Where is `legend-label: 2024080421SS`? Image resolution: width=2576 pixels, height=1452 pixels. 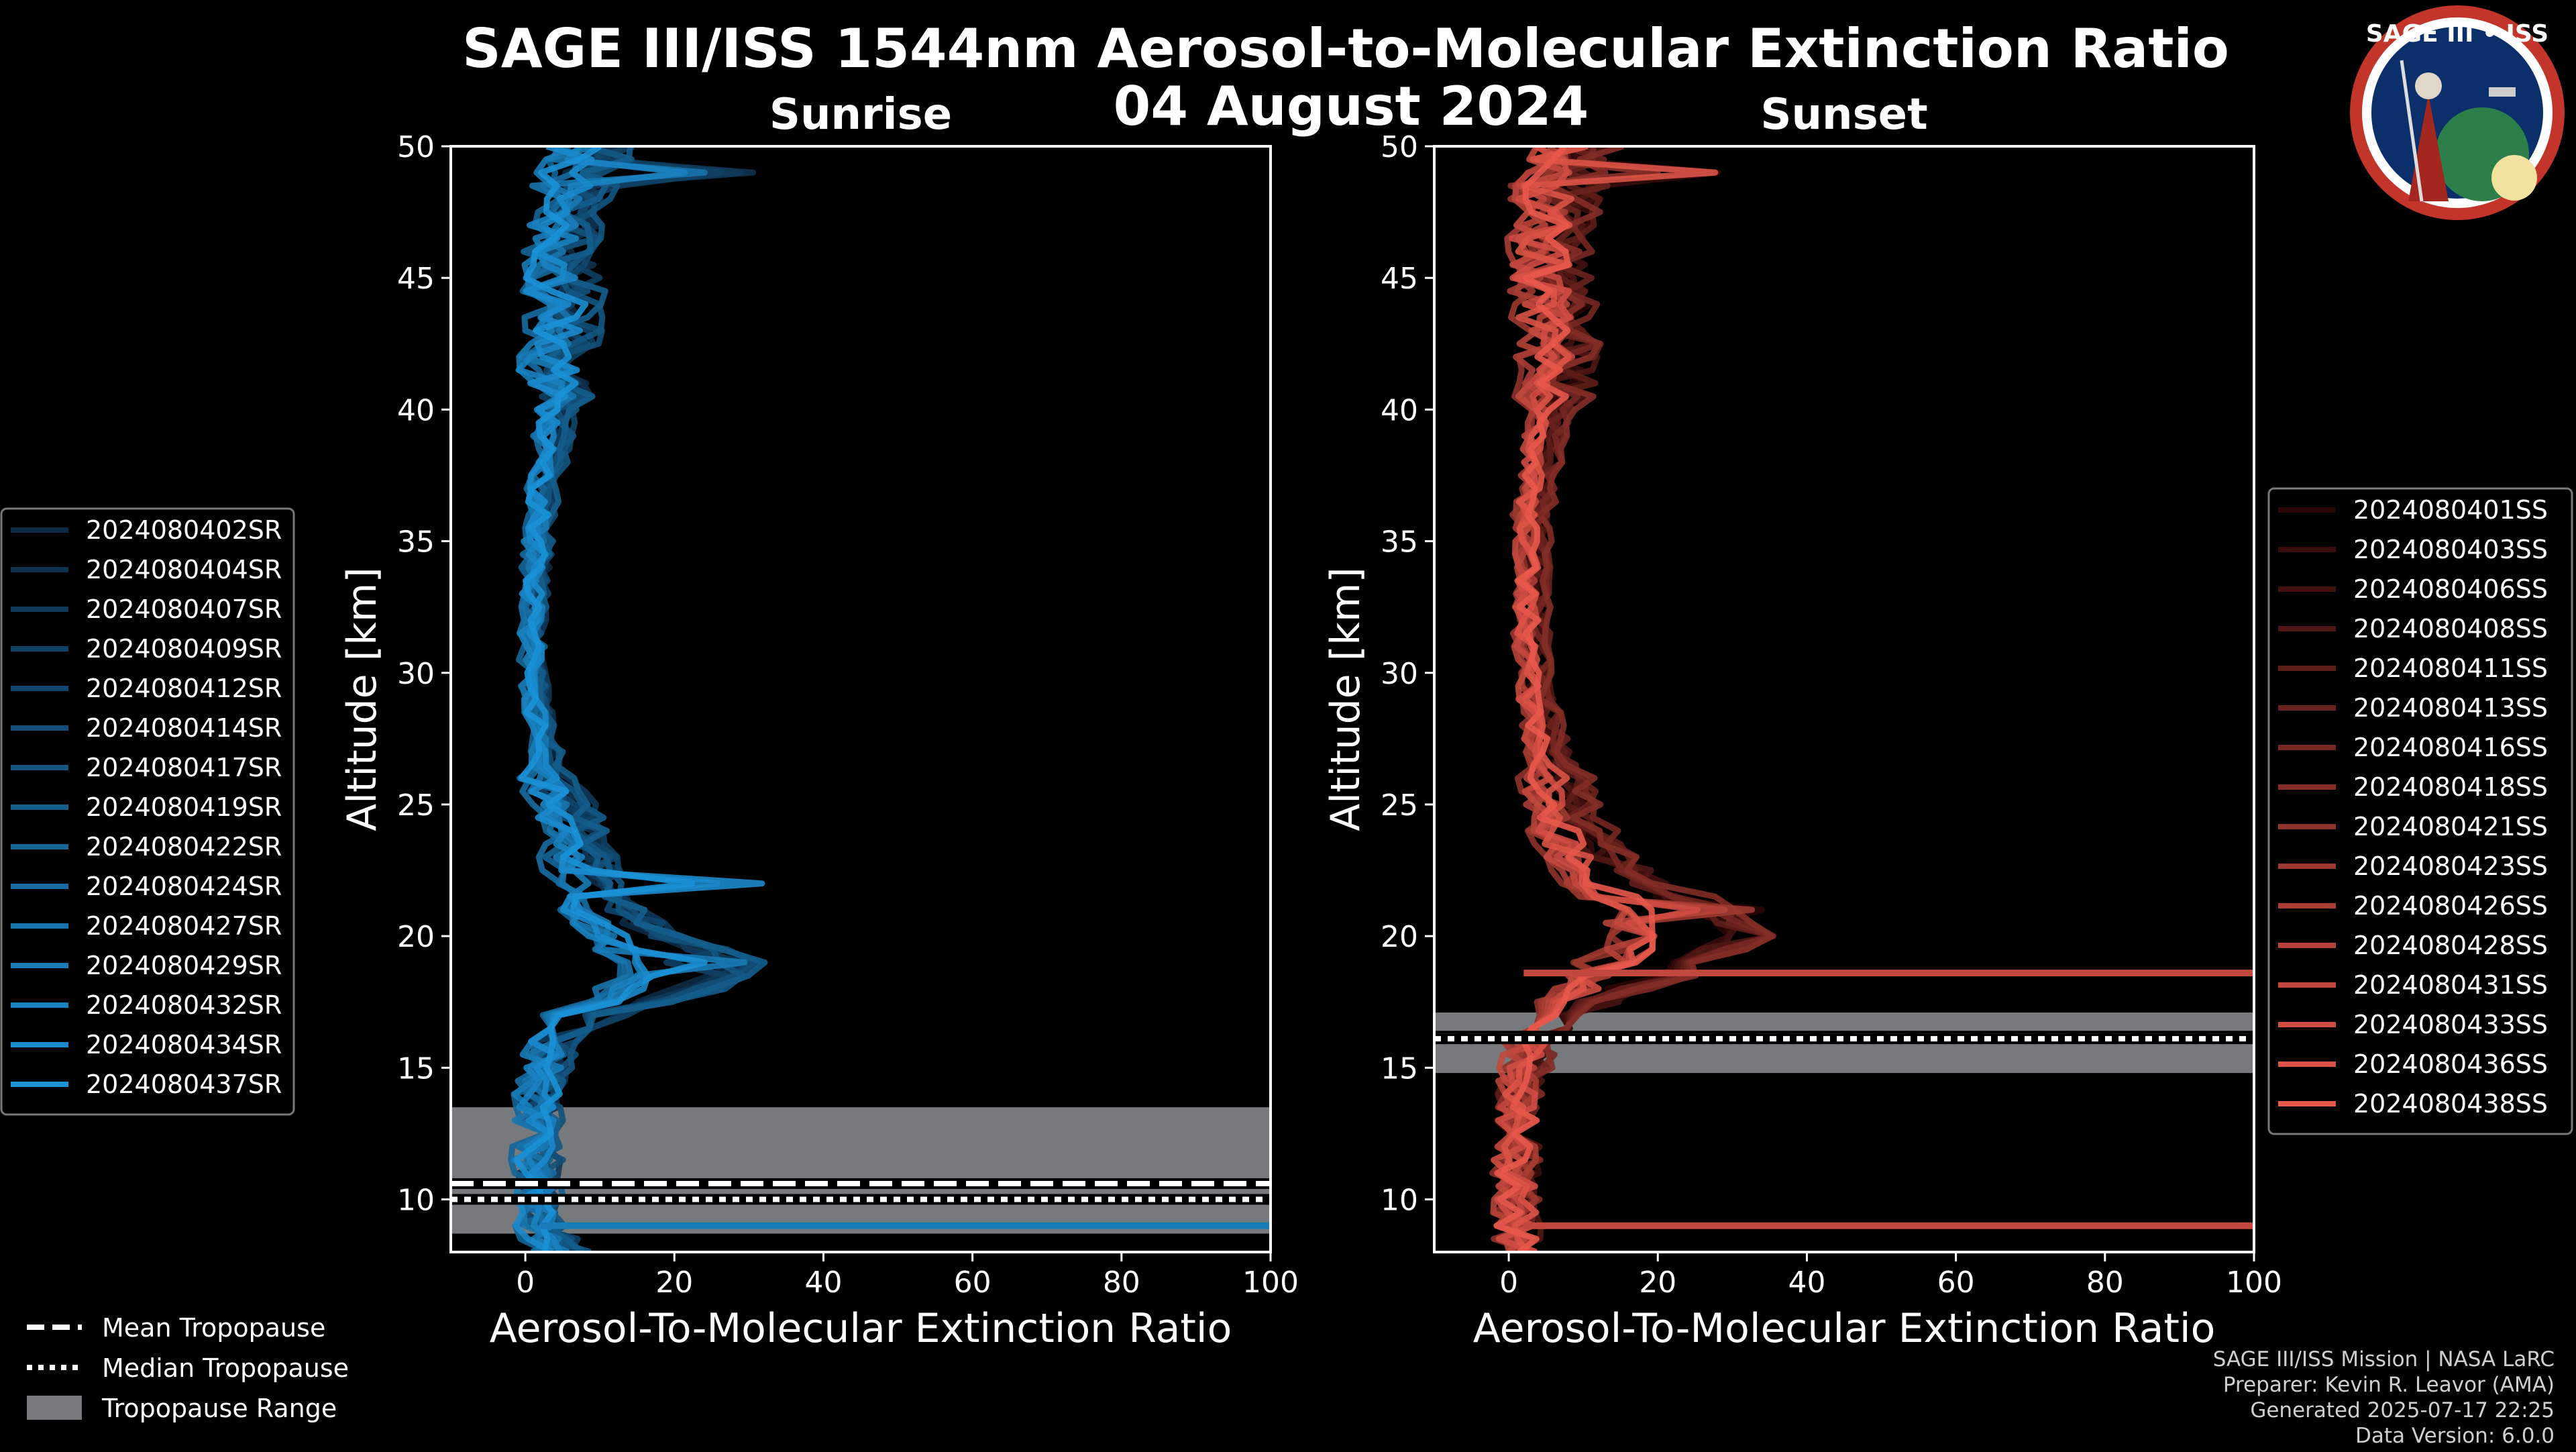
legend-label: 2024080421SS is located at coordinates (2450, 827).